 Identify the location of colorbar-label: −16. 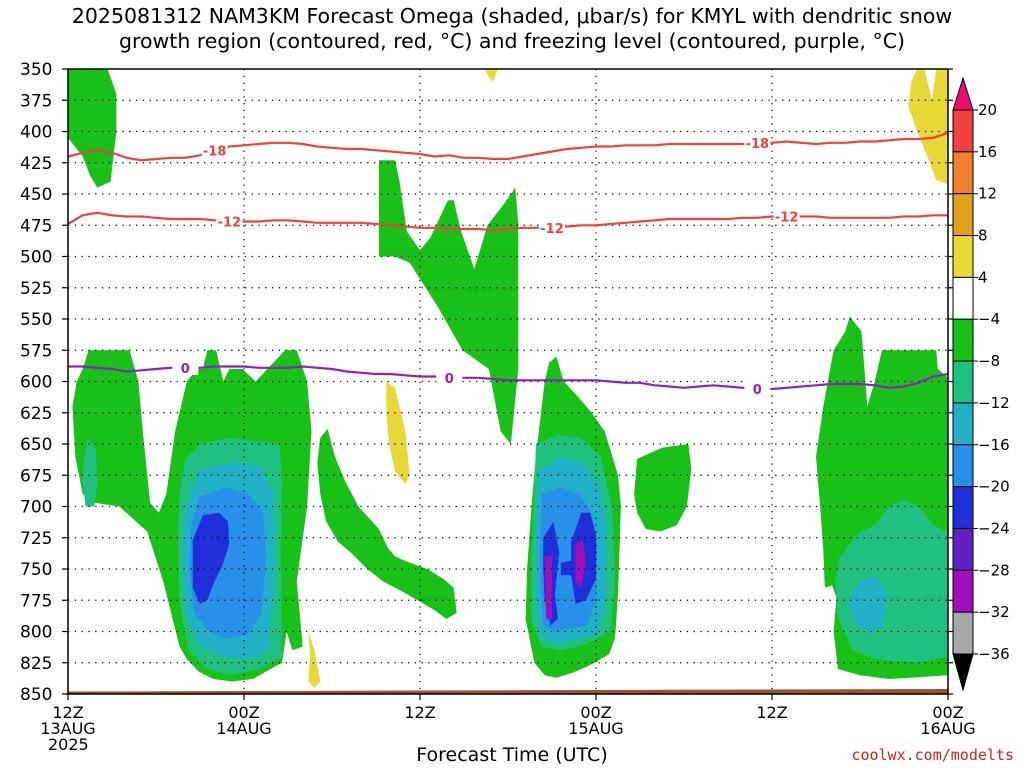
(994, 445).